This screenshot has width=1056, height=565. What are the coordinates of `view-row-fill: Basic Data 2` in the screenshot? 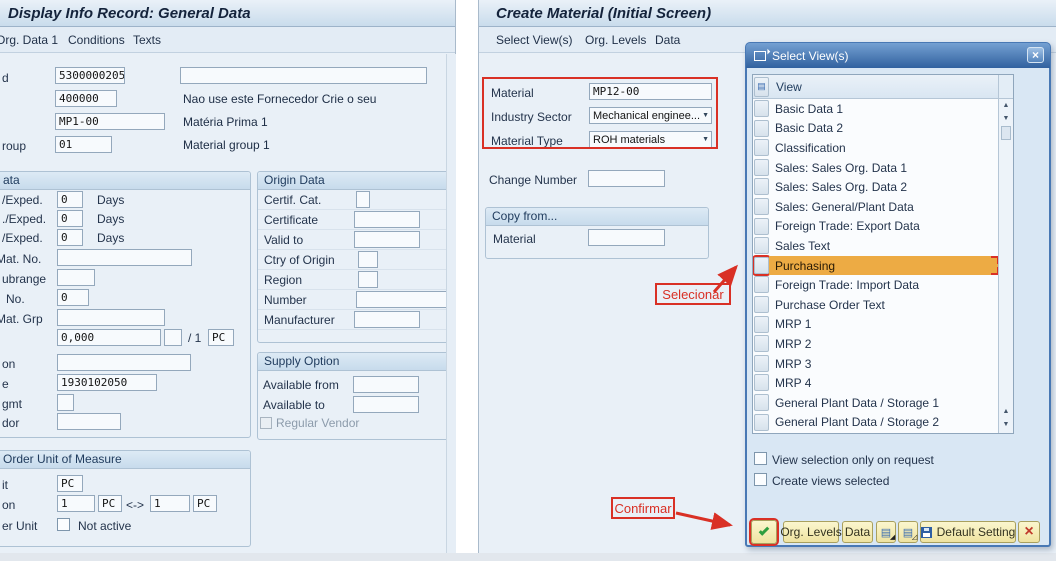 It's located at (883, 129).